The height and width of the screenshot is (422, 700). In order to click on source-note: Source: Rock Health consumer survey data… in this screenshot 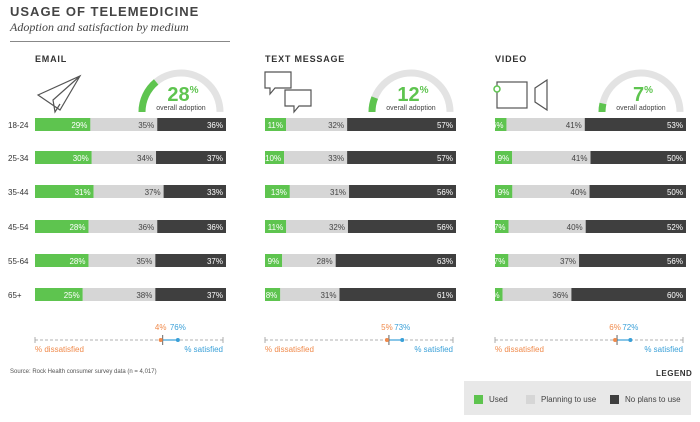, I will do `click(83, 372)`.